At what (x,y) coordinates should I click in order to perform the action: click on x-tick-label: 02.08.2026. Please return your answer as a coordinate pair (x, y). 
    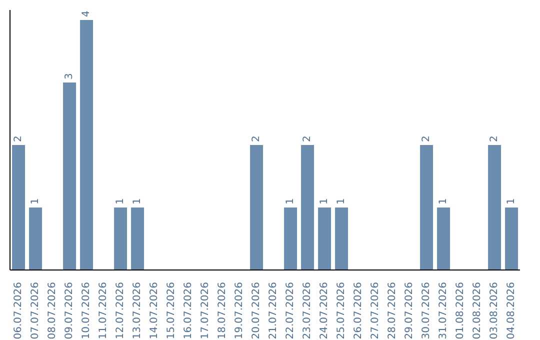
    Looking at the image, I should click on (477, 311).